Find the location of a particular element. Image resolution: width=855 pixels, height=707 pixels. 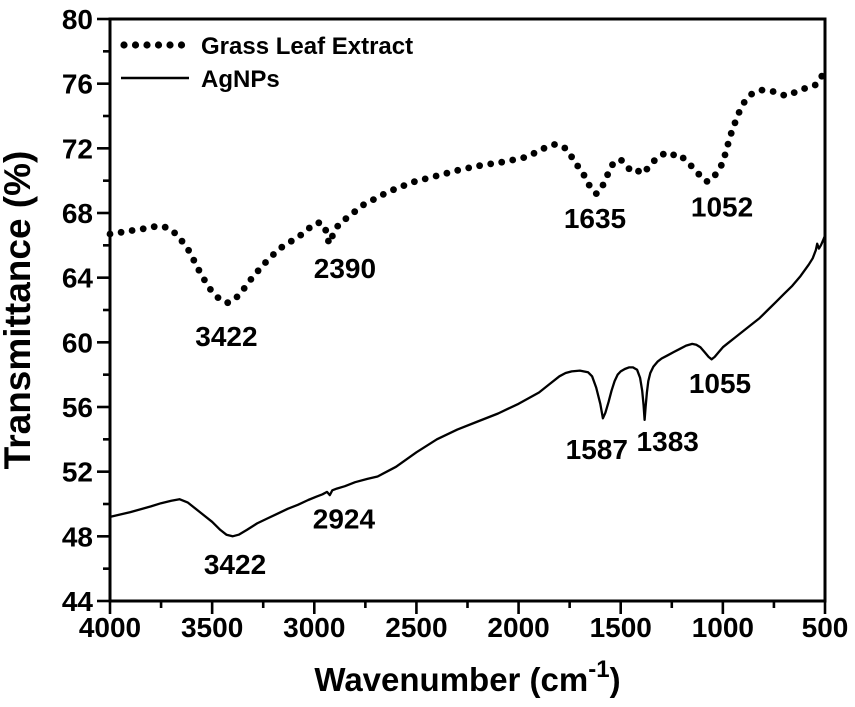

peak-label-1587: 1587 is located at coordinates (597, 449).